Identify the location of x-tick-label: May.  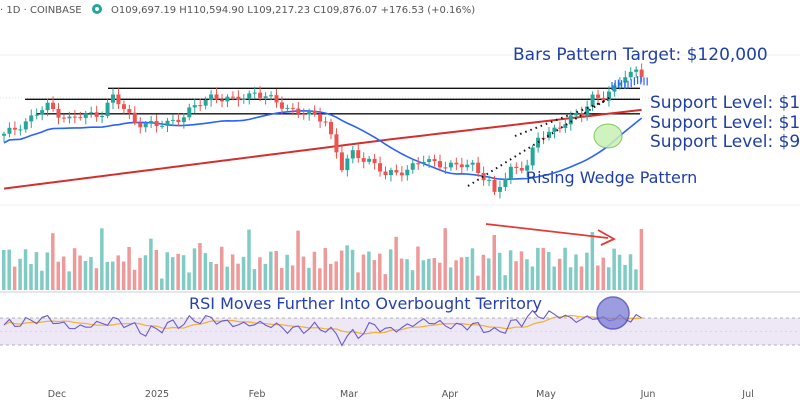
(546, 394).